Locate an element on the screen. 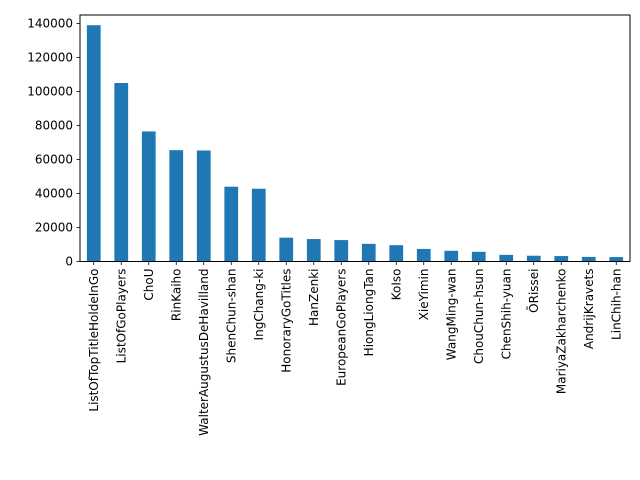  x-tick-label: HiongLiongTan is located at coordinates (369, 313).